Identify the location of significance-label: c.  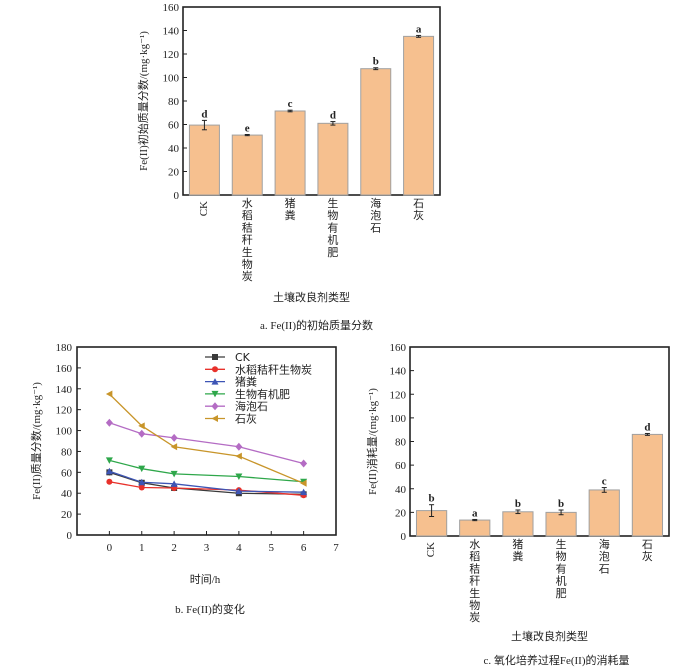
(290, 104).